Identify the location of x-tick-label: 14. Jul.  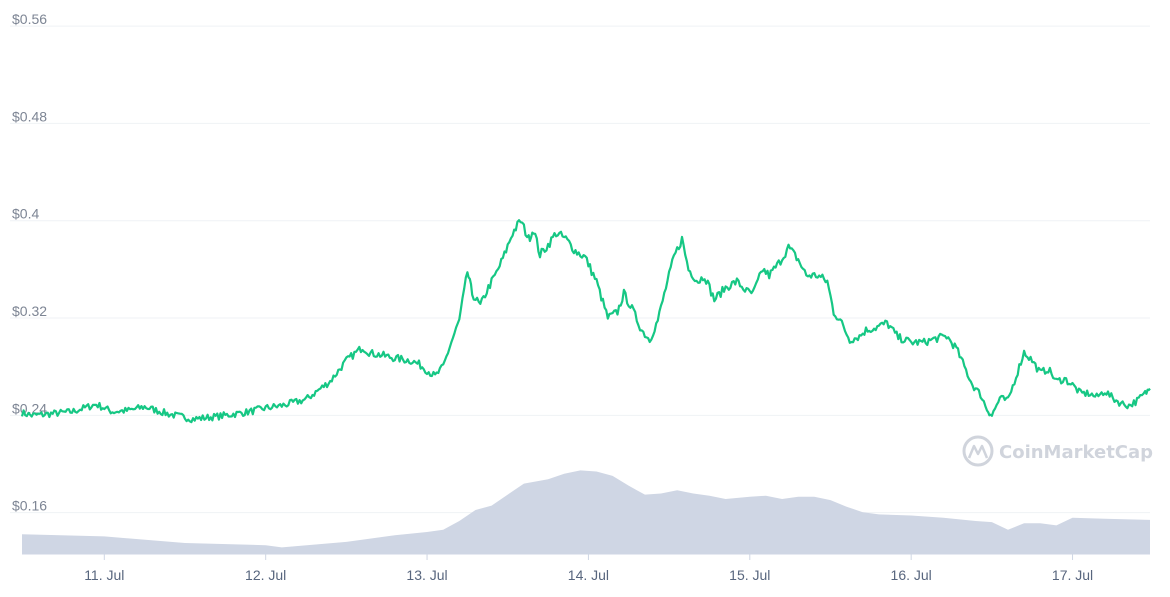
(588, 575).